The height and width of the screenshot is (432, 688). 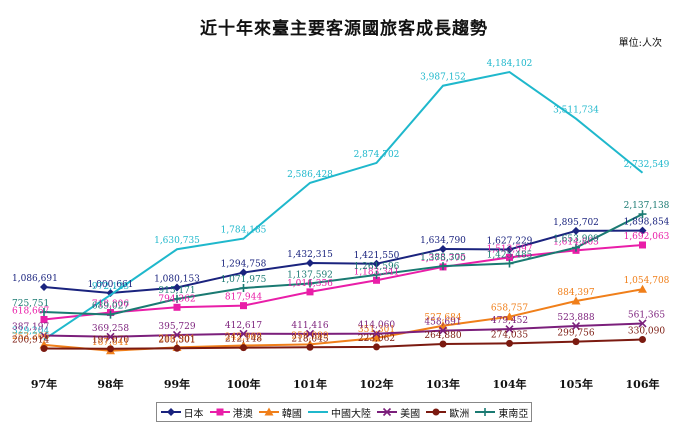 I want to click on series-3-value-label-4: 2,586,428, so click(x=310, y=175).